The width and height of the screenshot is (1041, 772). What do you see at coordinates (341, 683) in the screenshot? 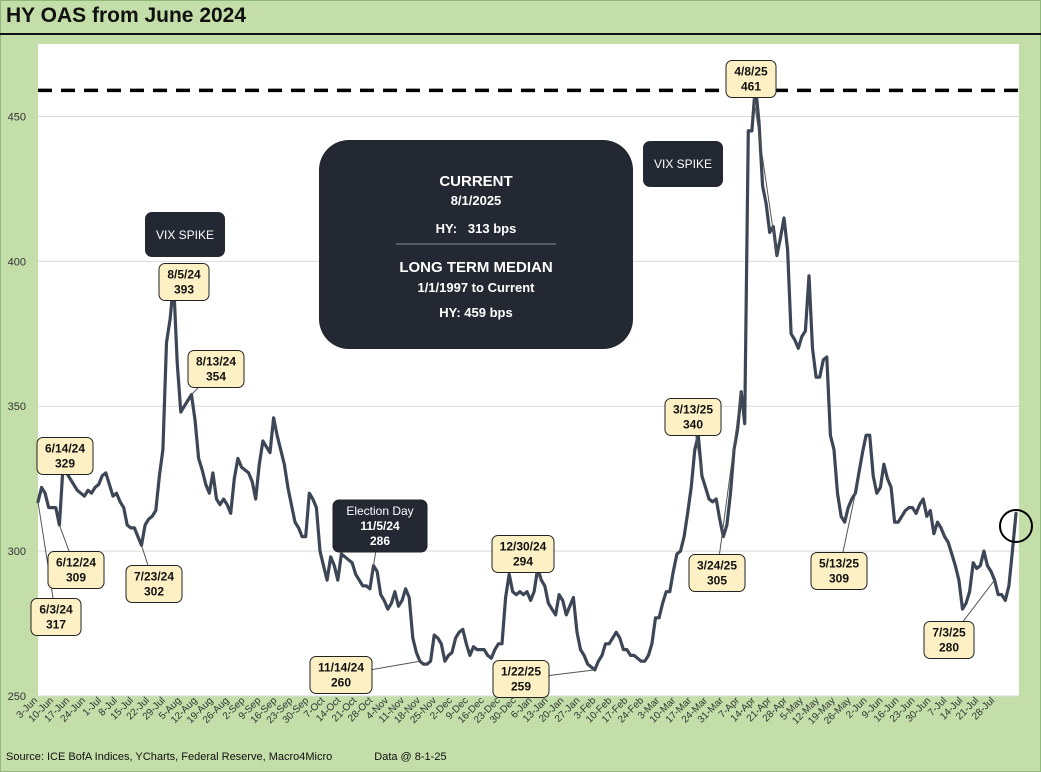
I see `callout-text: 260` at bounding box center [341, 683].